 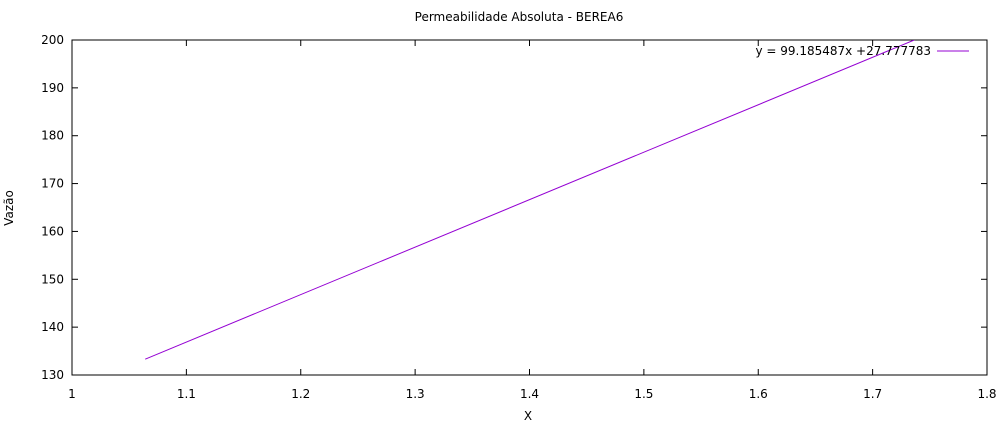 I want to click on y-tick-label: 130, so click(x=52, y=375).